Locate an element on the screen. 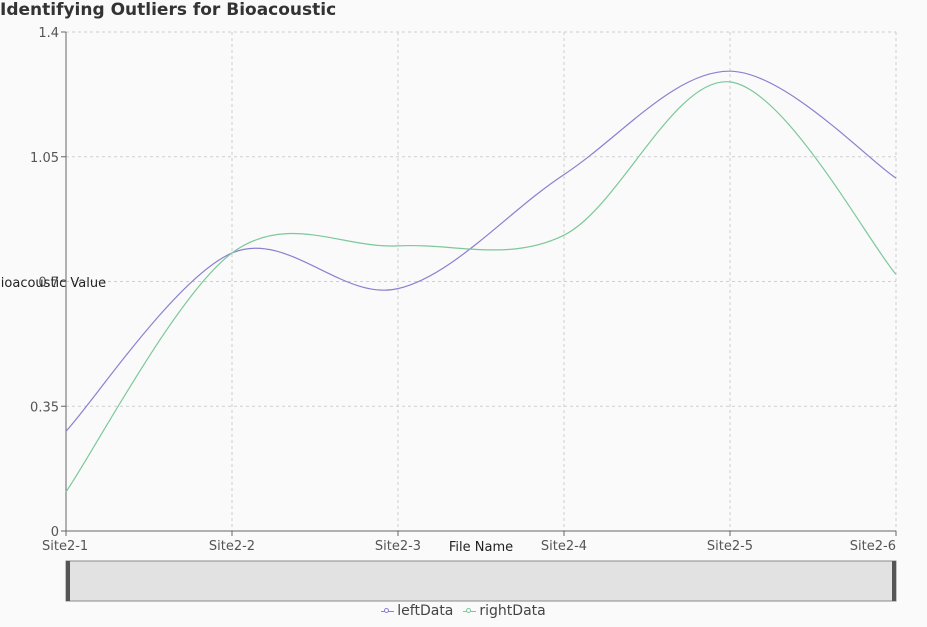 This screenshot has width=927, height=627. x-tick-label: Site2-3 is located at coordinates (398, 546).